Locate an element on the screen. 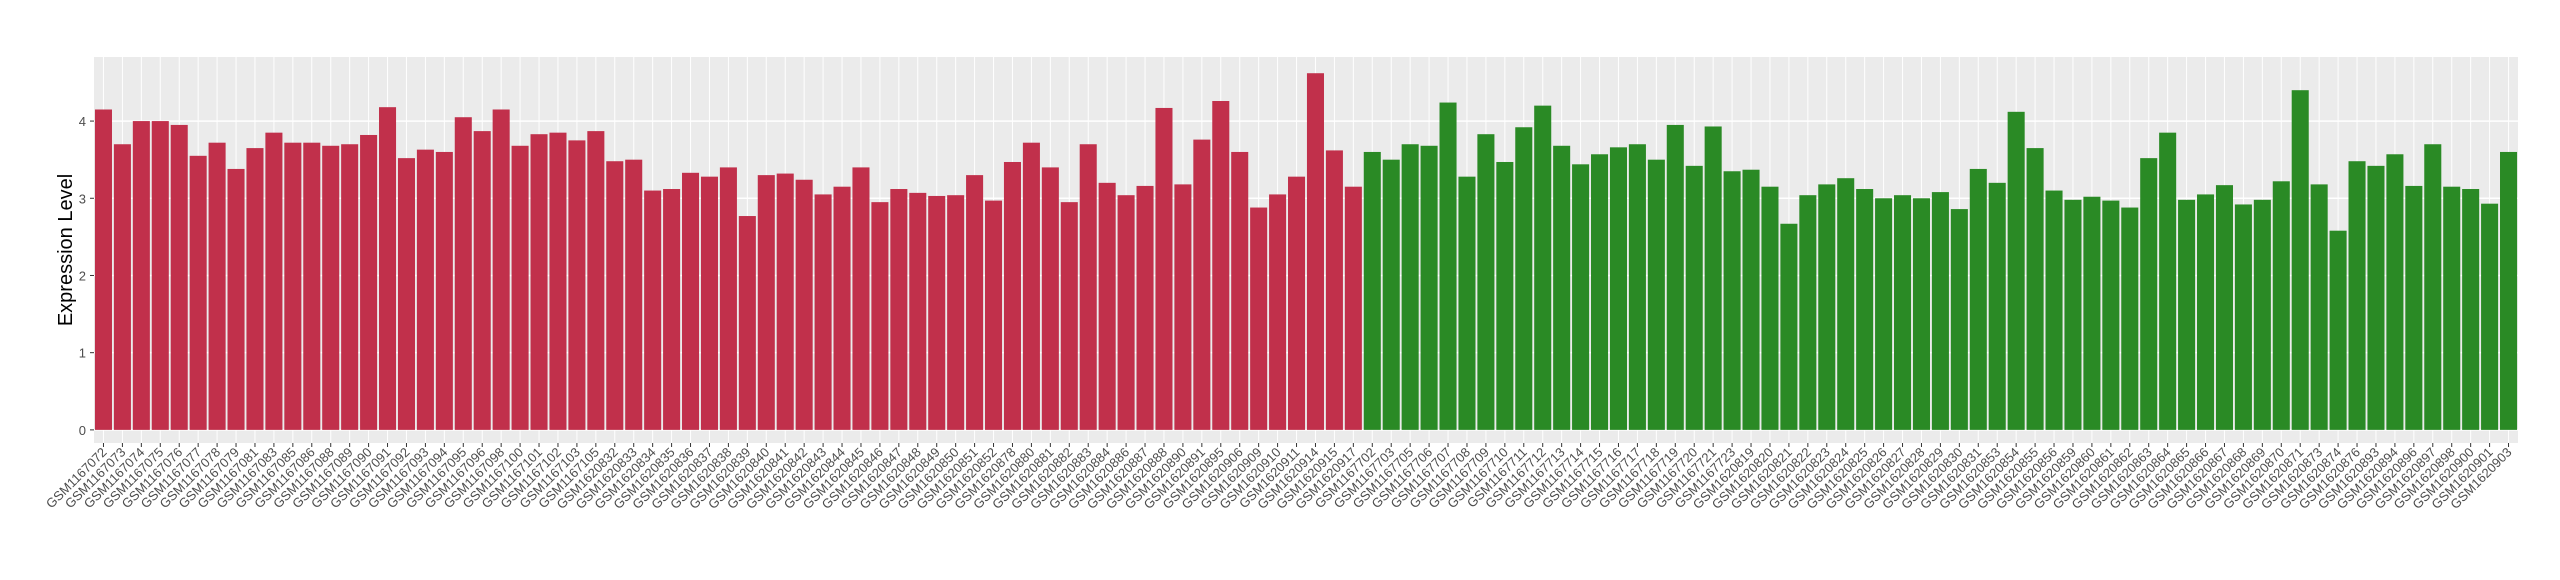 This screenshot has width=2560, height=580. y-axis-title: Expression Level is located at coordinates (66, 250).